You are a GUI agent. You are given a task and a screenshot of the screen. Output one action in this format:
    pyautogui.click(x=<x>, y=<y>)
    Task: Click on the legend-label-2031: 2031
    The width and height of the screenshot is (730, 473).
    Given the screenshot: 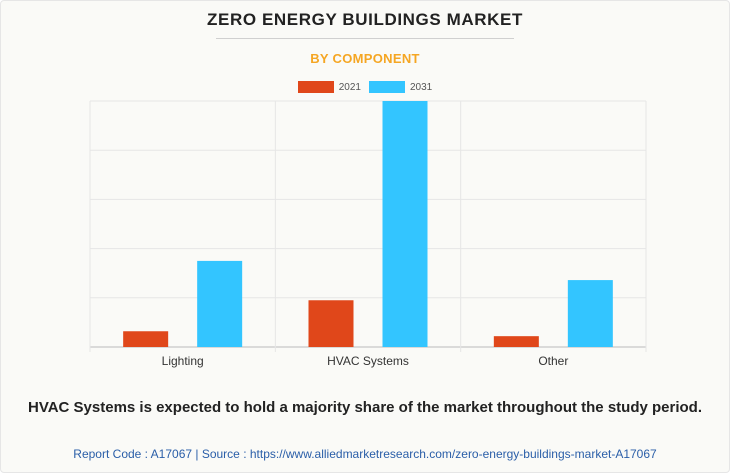 What is the action you would take?
    pyautogui.click(x=421, y=87)
    